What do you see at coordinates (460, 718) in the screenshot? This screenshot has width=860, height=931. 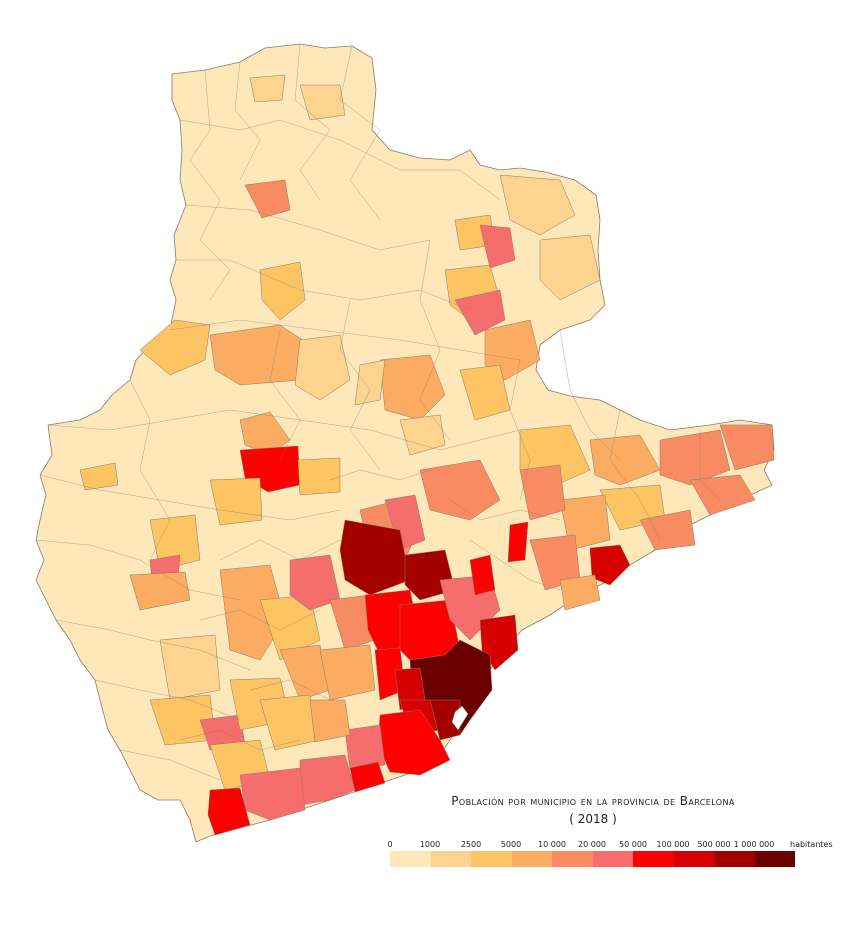 I see `port-outline` at bounding box center [460, 718].